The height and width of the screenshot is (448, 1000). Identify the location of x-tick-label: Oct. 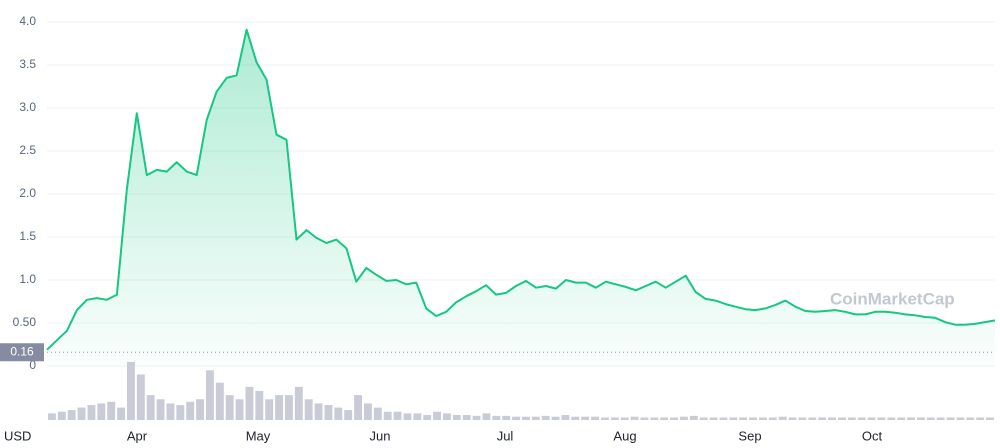
(872, 435).